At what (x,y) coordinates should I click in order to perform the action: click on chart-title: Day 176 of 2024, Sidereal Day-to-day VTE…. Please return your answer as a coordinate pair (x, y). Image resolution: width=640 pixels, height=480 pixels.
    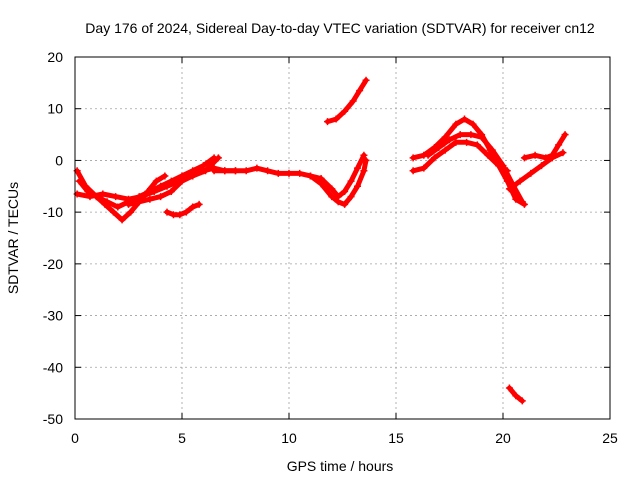
    Looking at the image, I should click on (340, 28).